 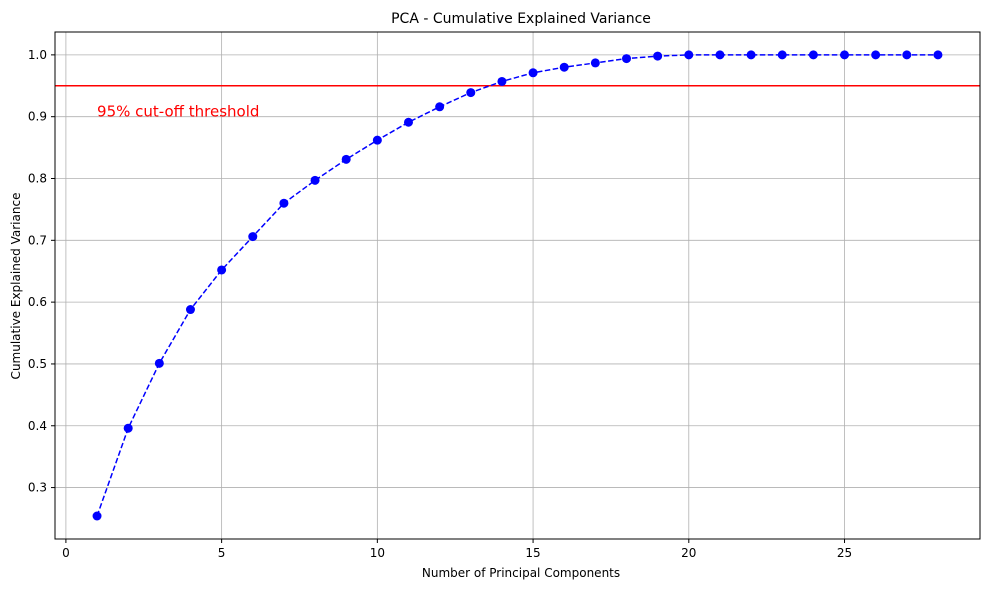 What do you see at coordinates (517, 103) in the screenshot?
I see `threshold-layer: 95% cut-off threshold` at bounding box center [517, 103].